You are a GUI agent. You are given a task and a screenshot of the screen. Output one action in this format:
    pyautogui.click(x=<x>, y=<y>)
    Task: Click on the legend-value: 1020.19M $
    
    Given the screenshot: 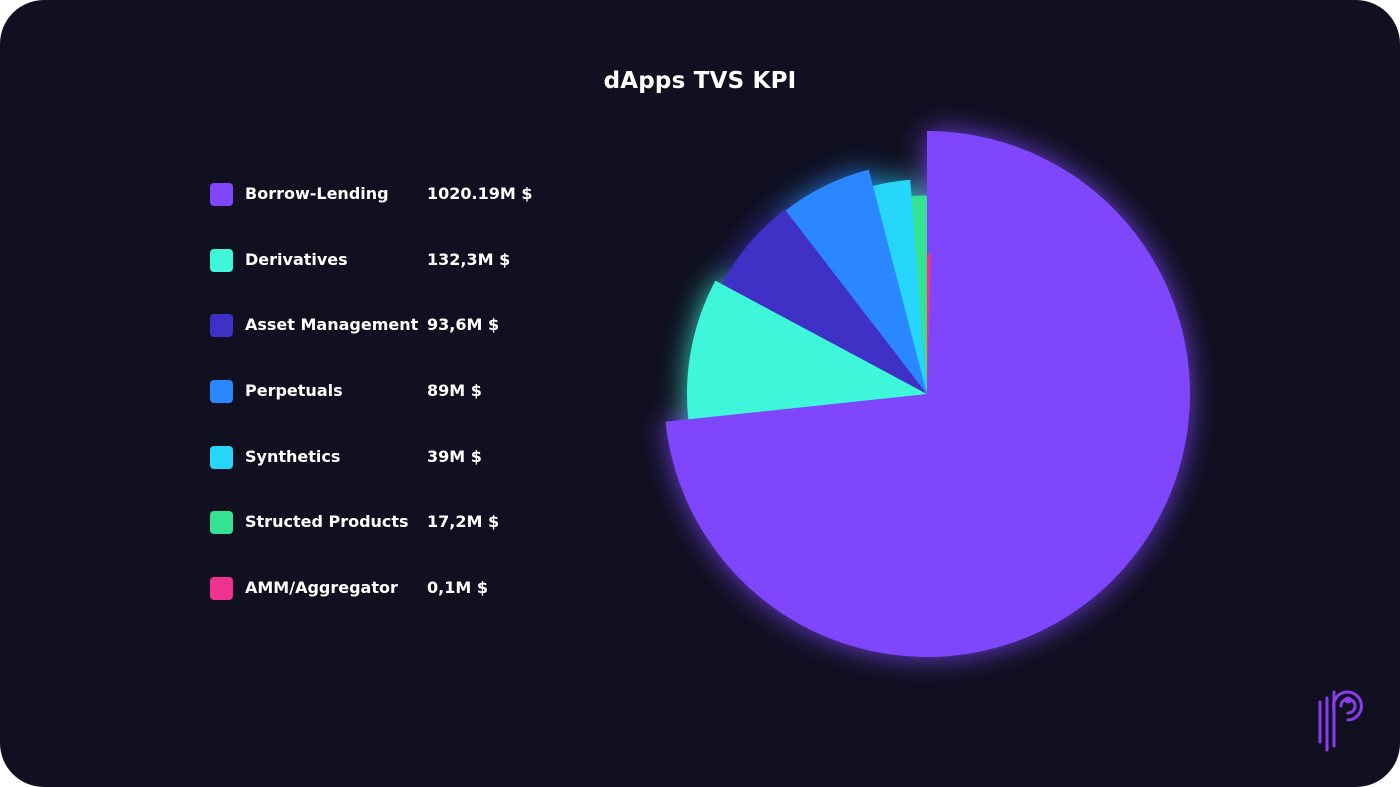 What is the action you would take?
    pyautogui.click(x=480, y=193)
    